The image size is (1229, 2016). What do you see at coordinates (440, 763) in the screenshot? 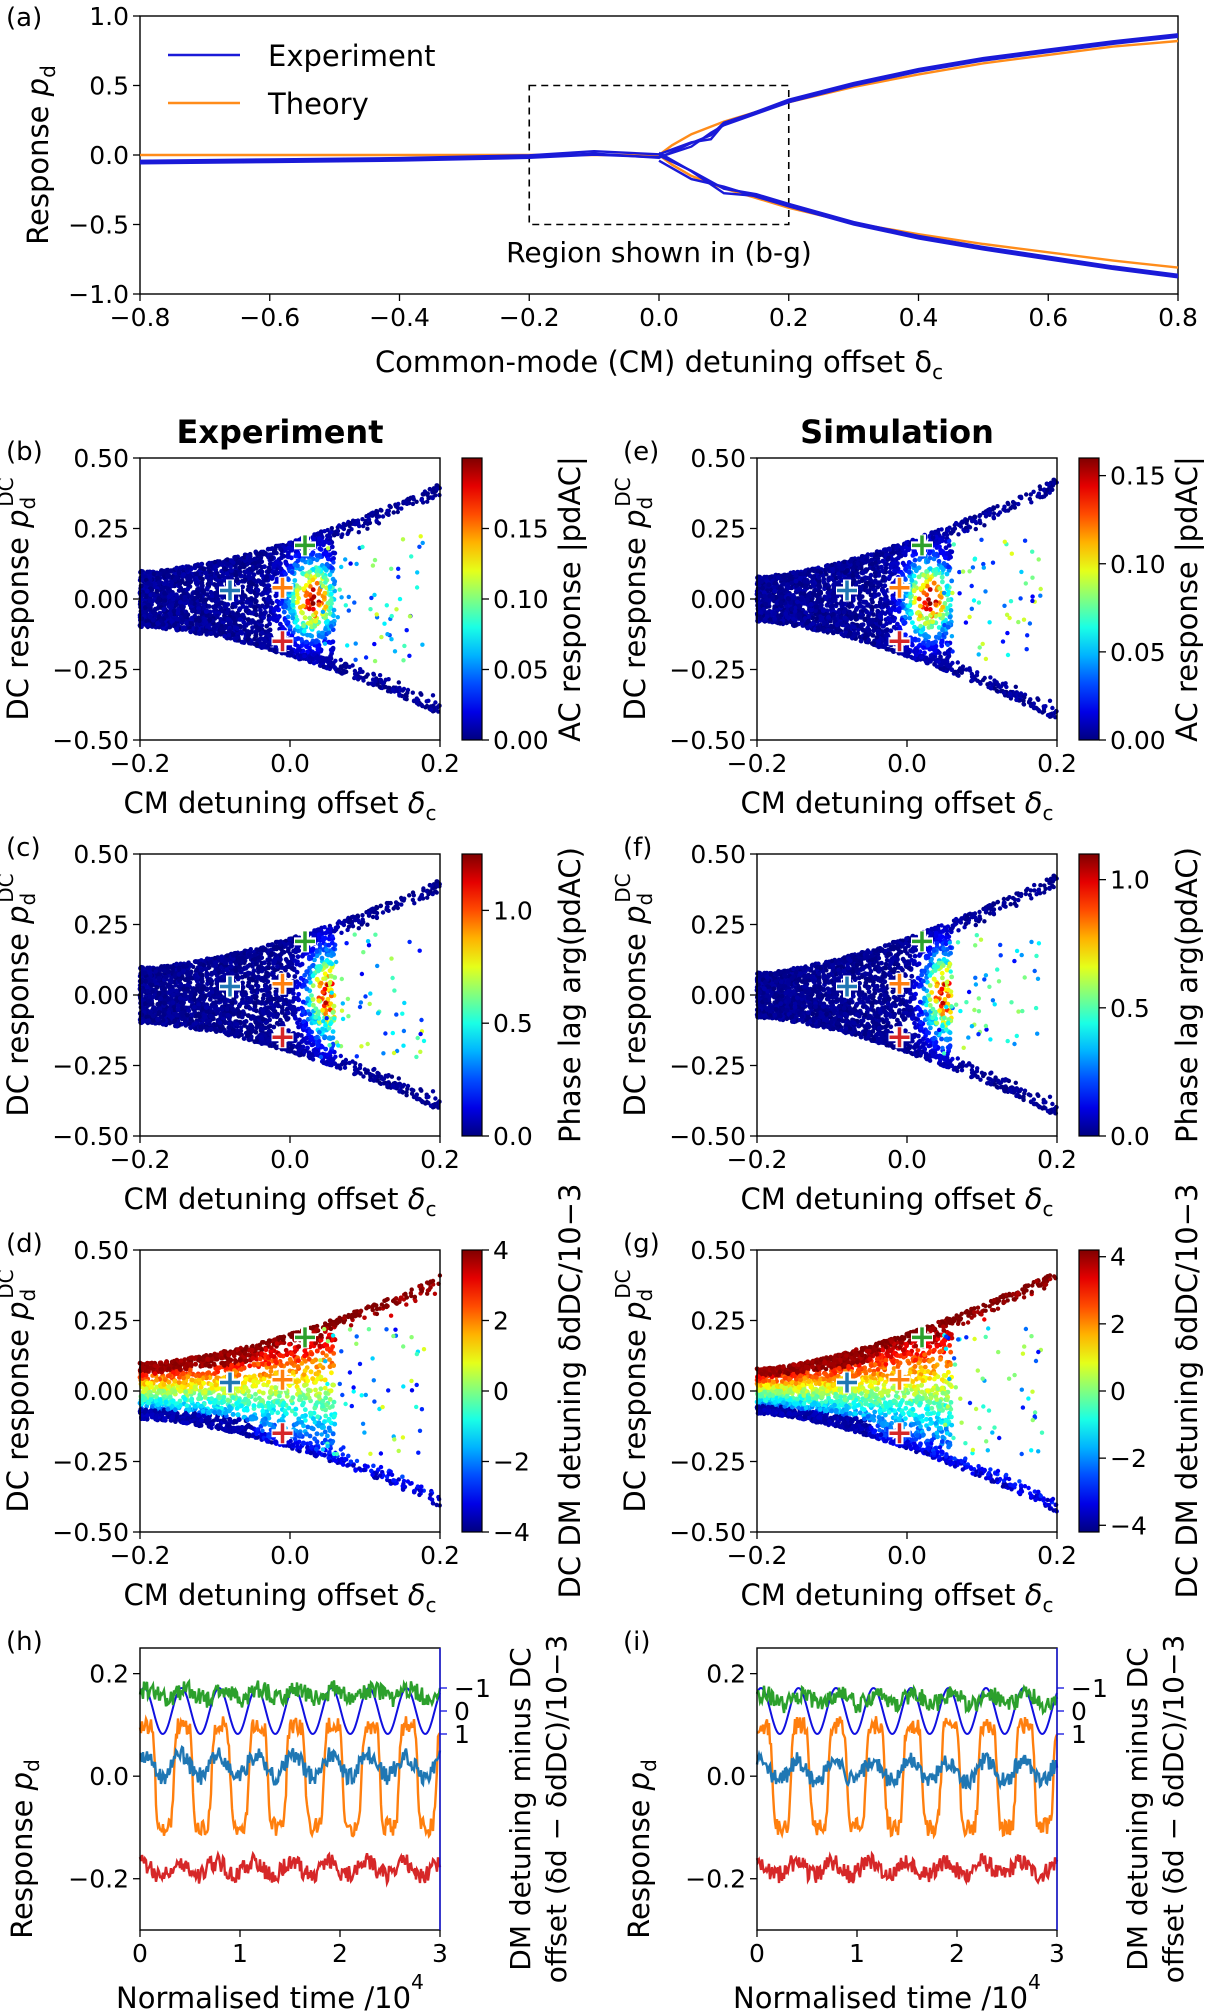
I see `x-tick-label: 0.2` at bounding box center [440, 763].